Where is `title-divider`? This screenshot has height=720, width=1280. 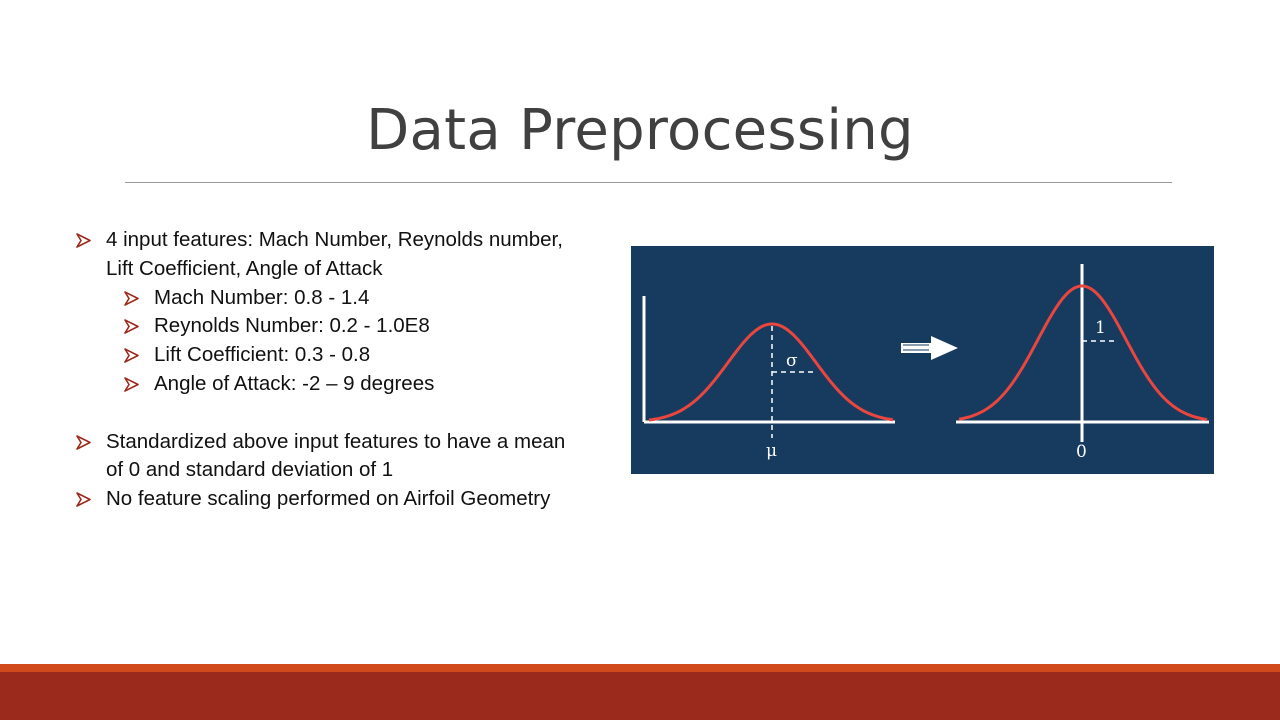 title-divider is located at coordinates (648, 182).